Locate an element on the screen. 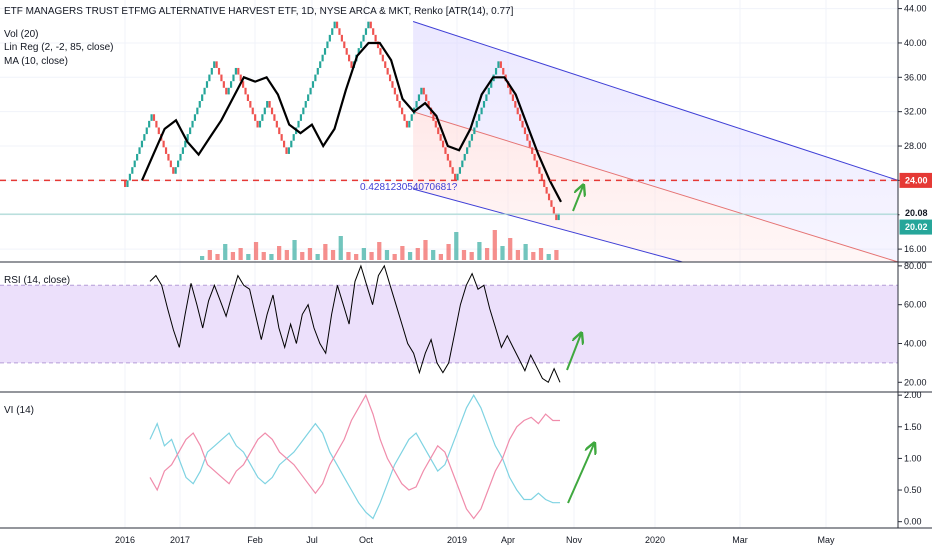 The width and height of the screenshot is (932, 550). regression-mid-line is located at coordinates (655, 187).